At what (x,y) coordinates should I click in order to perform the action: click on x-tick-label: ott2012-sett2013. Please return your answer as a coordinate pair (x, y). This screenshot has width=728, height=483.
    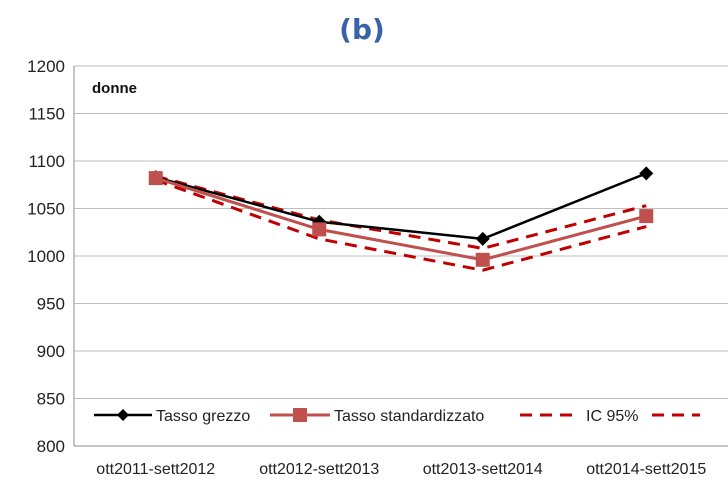
    Looking at the image, I should click on (319, 469).